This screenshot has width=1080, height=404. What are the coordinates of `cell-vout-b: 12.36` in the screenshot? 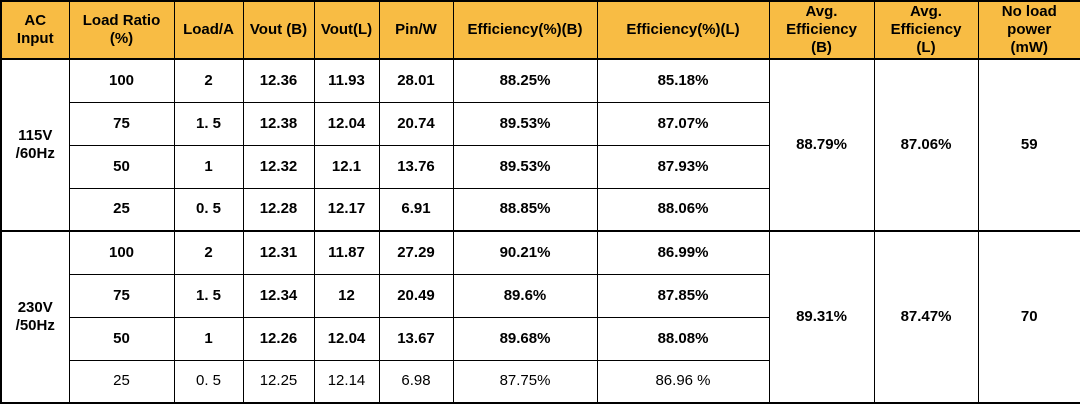 It's located at (278, 80).